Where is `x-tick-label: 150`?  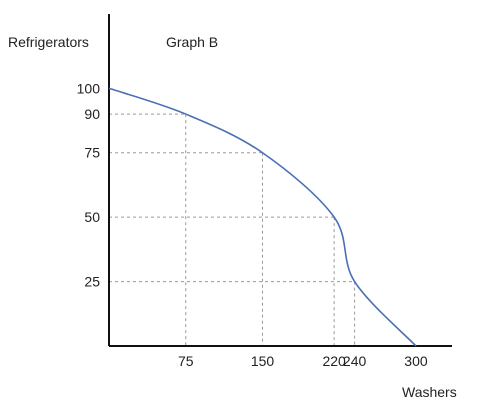 x-tick-label: 150 is located at coordinates (263, 361).